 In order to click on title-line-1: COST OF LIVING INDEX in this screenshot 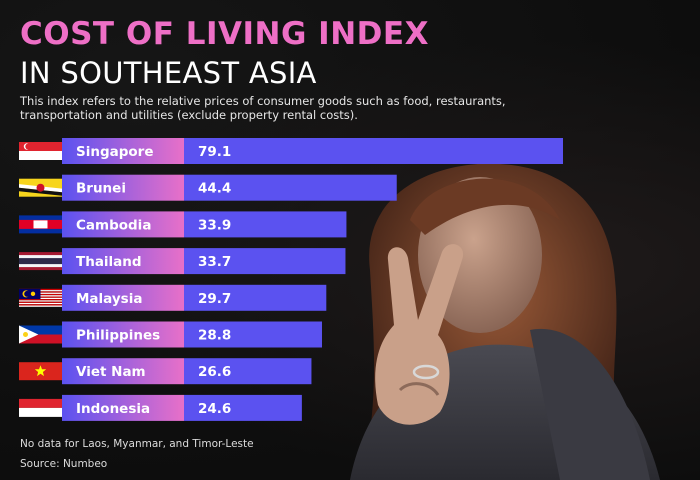, I will do `click(224, 34)`.